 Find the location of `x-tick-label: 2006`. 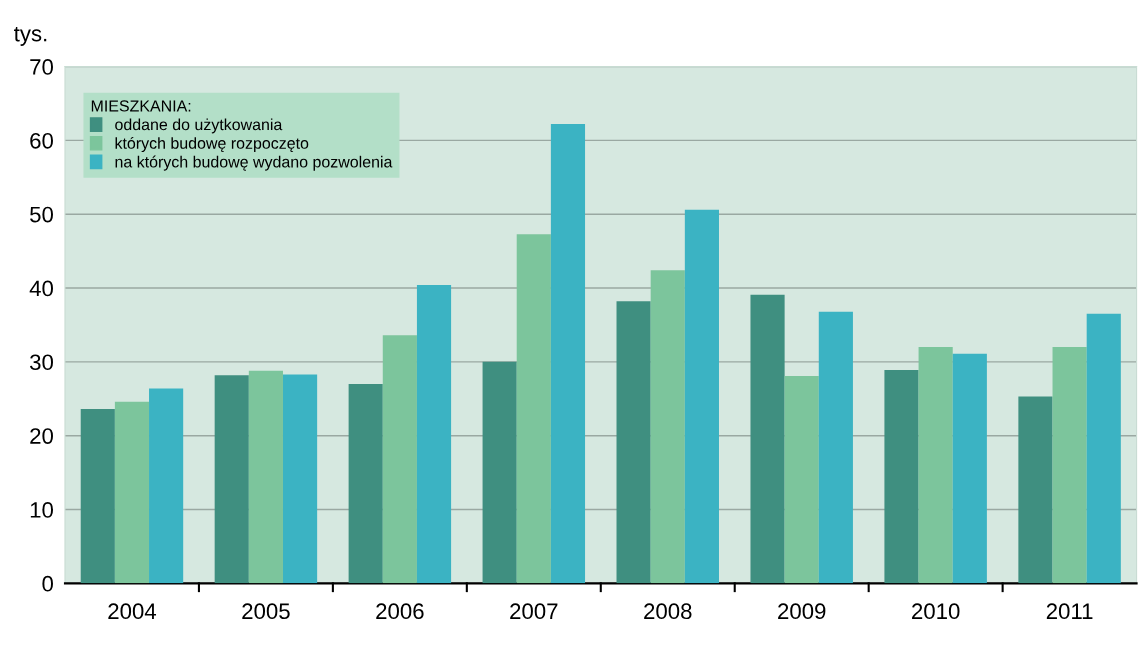

x-tick-label: 2006 is located at coordinates (400, 611).